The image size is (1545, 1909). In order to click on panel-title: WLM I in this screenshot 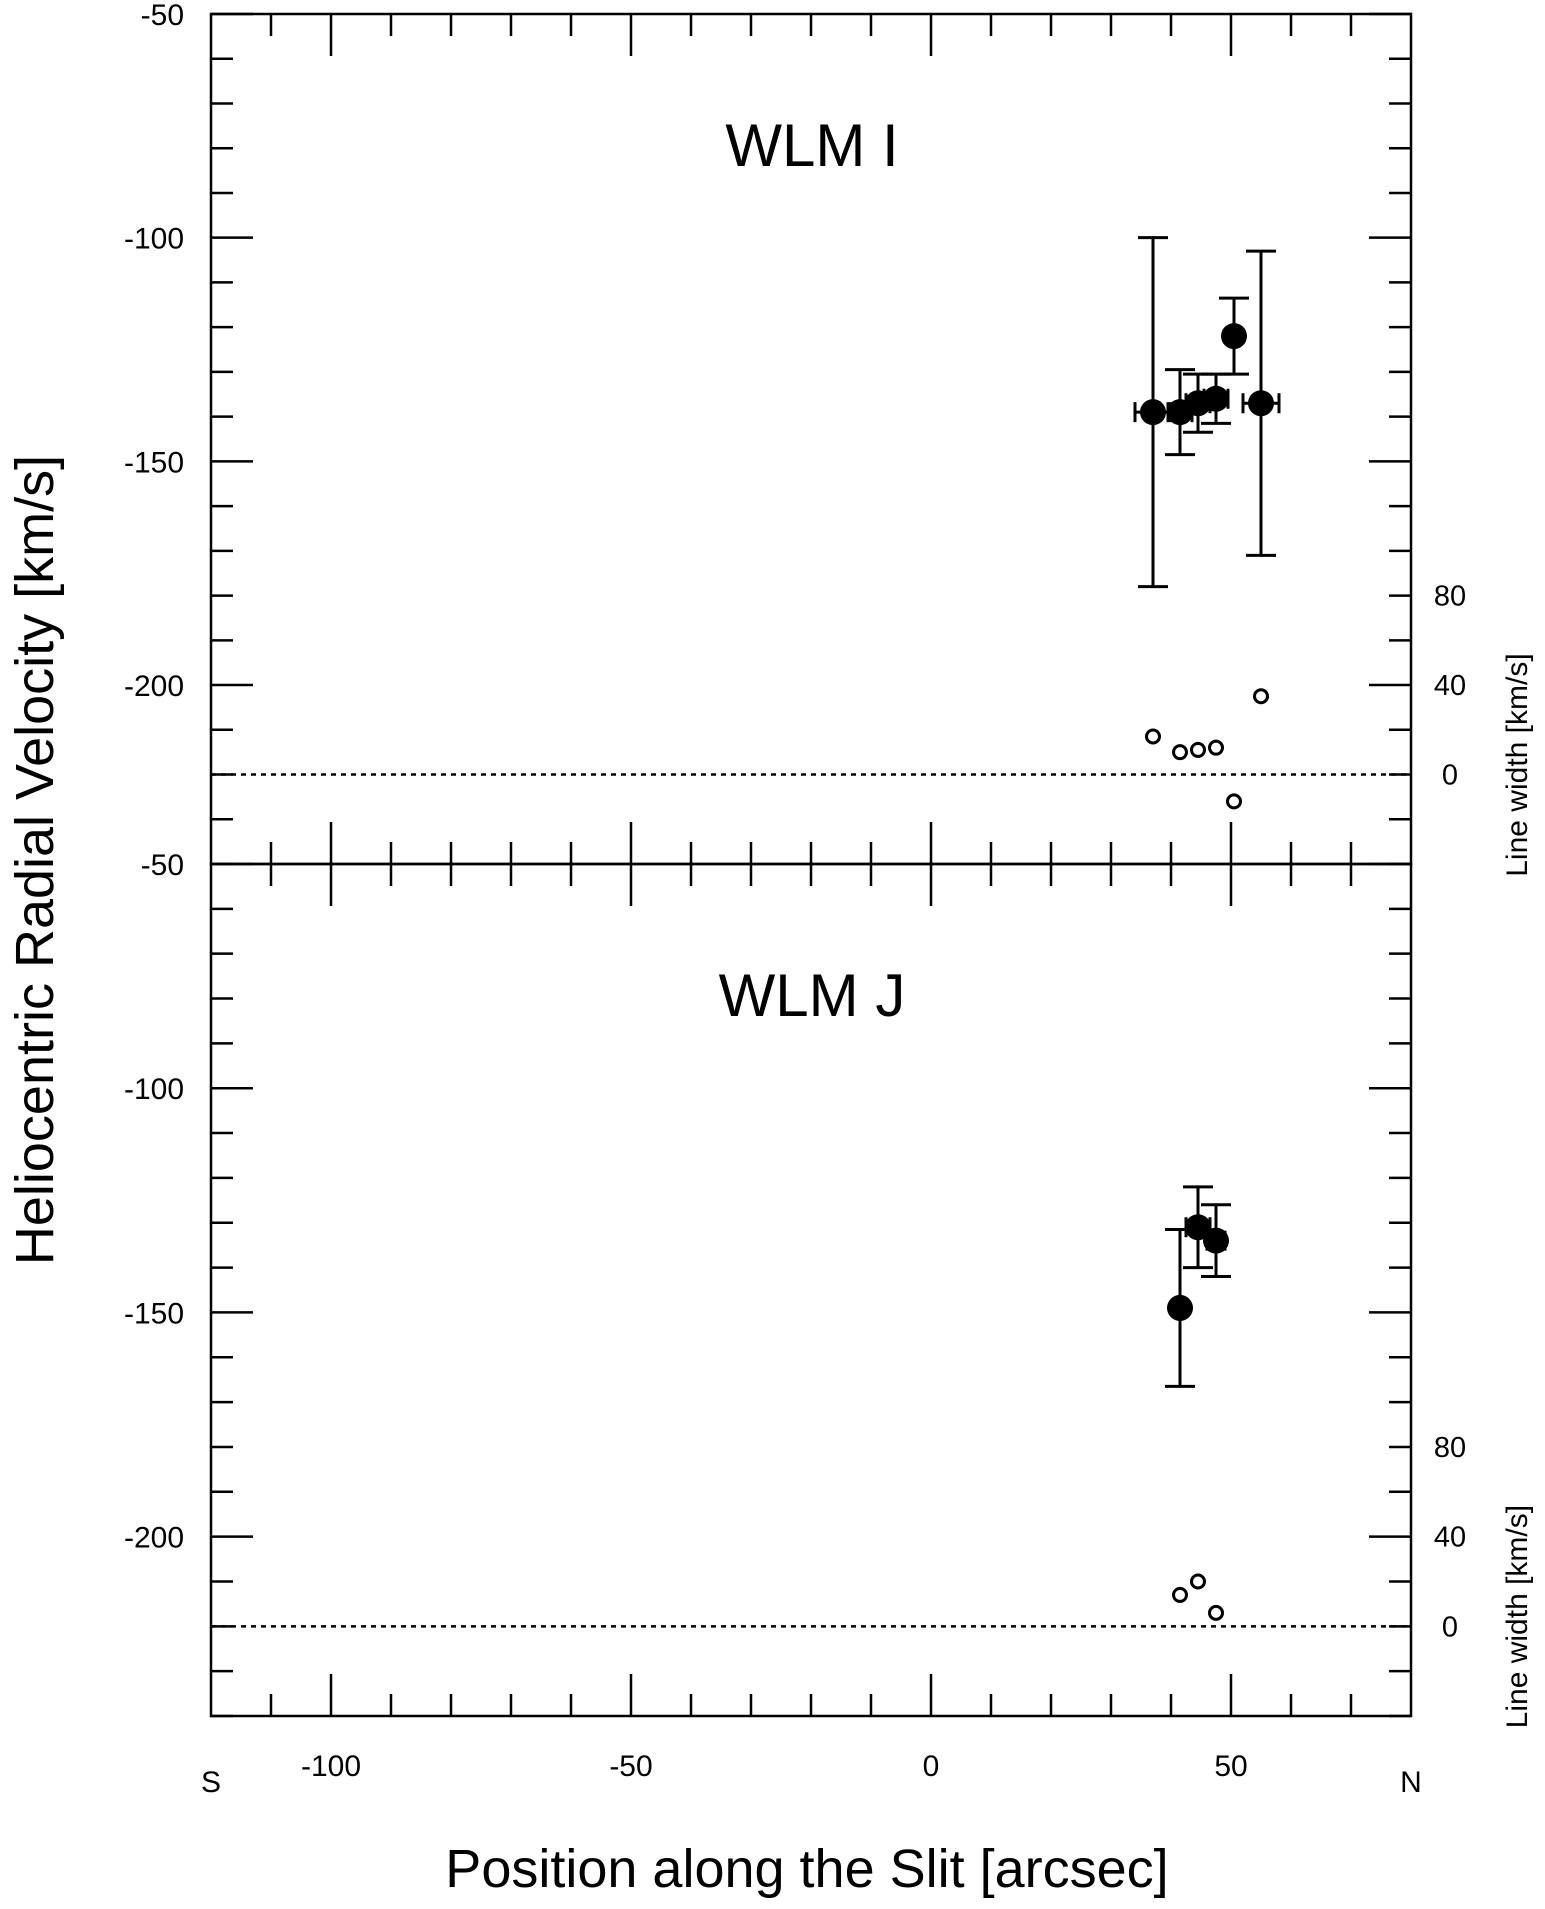, I will do `click(811, 145)`.